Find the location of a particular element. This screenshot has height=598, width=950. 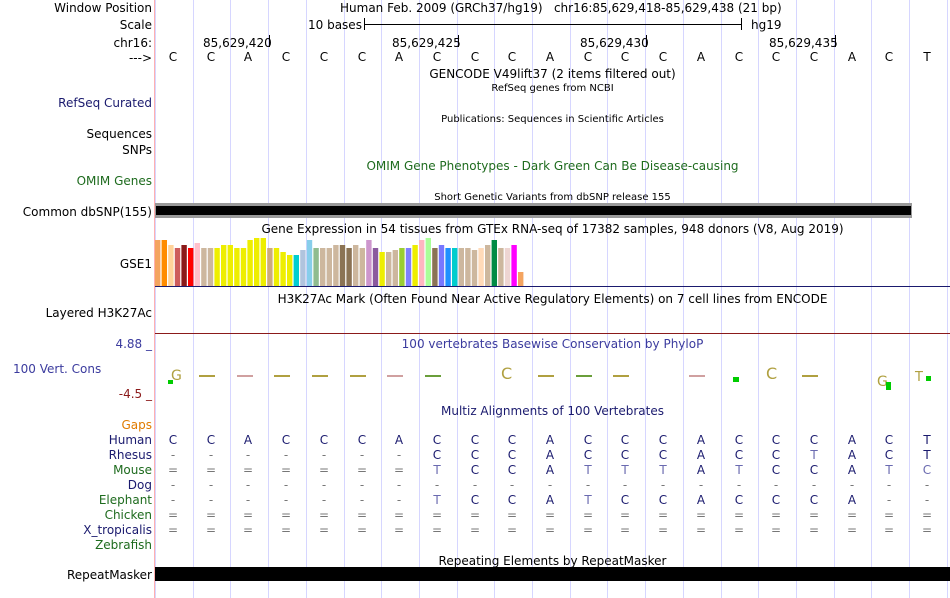

species-label-human: Human is located at coordinates (130, 440).